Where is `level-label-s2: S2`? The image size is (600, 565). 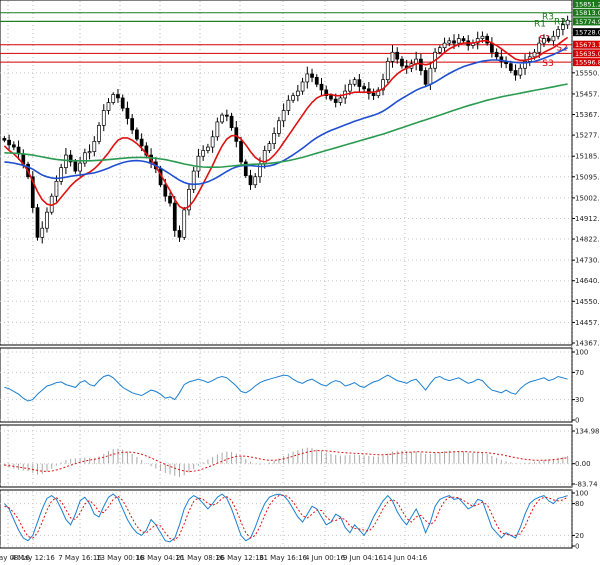 level-label-s2: S2 is located at coordinates (561, 48).